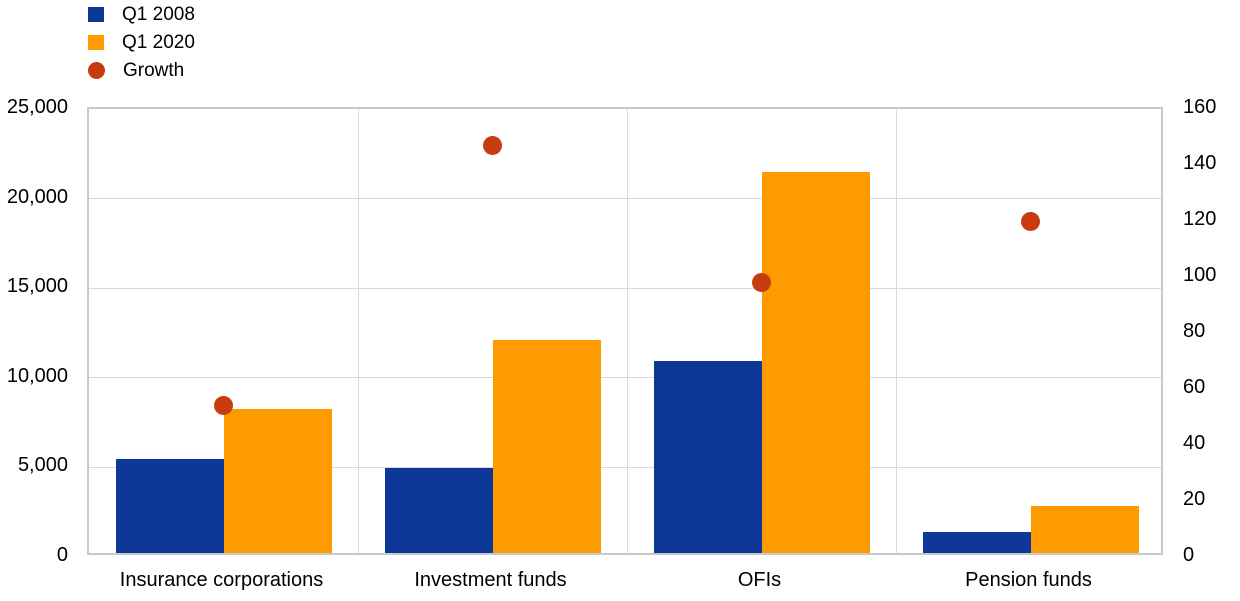 The height and width of the screenshot is (601, 1240). I want to click on legend-label: Q1 2020, so click(158, 42).